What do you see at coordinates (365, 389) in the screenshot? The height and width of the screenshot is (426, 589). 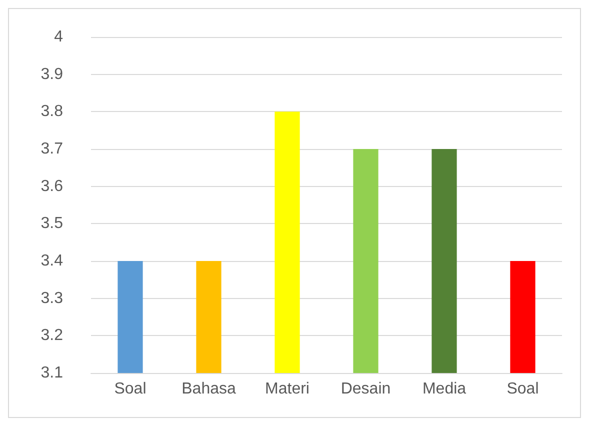 I see `x-tick-label: Desain` at bounding box center [365, 389].